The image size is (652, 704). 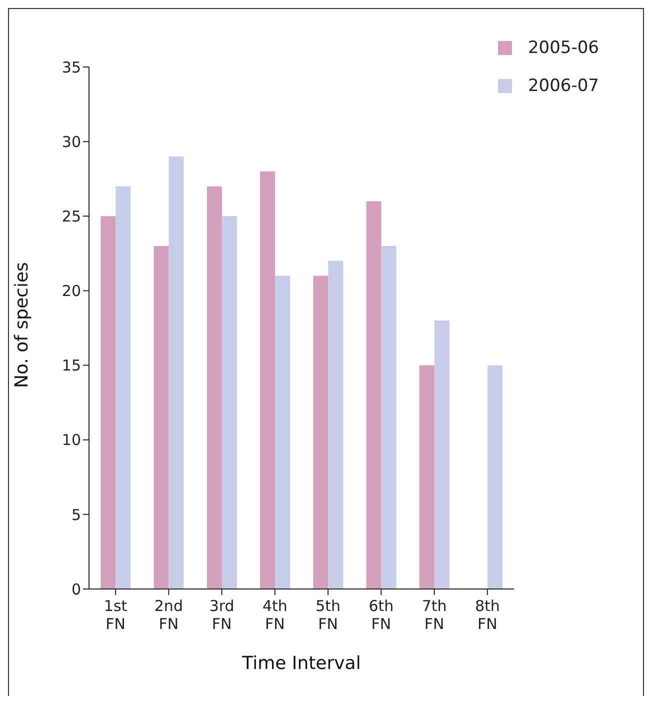 I want to click on y-tick-label: 0, so click(x=76, y=589).